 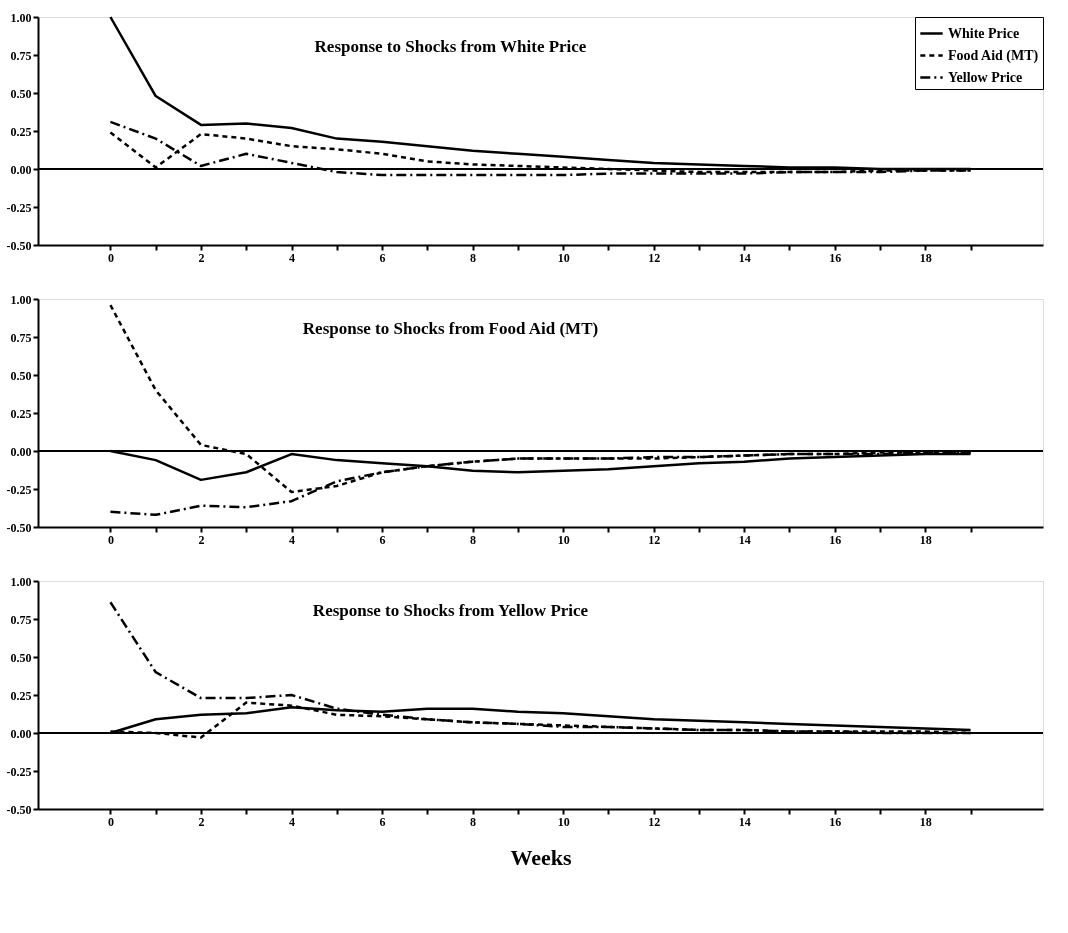 I want to click on text: Response to Shocks from Food Aid (MT), so click(x=450, y=328).